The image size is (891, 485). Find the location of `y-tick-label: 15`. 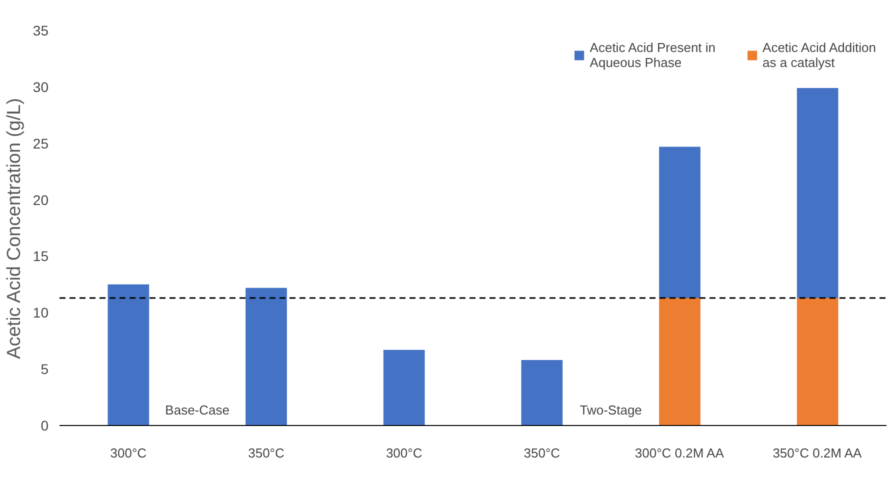

y-tick-label: 15 is located at coordinates (40, 256).